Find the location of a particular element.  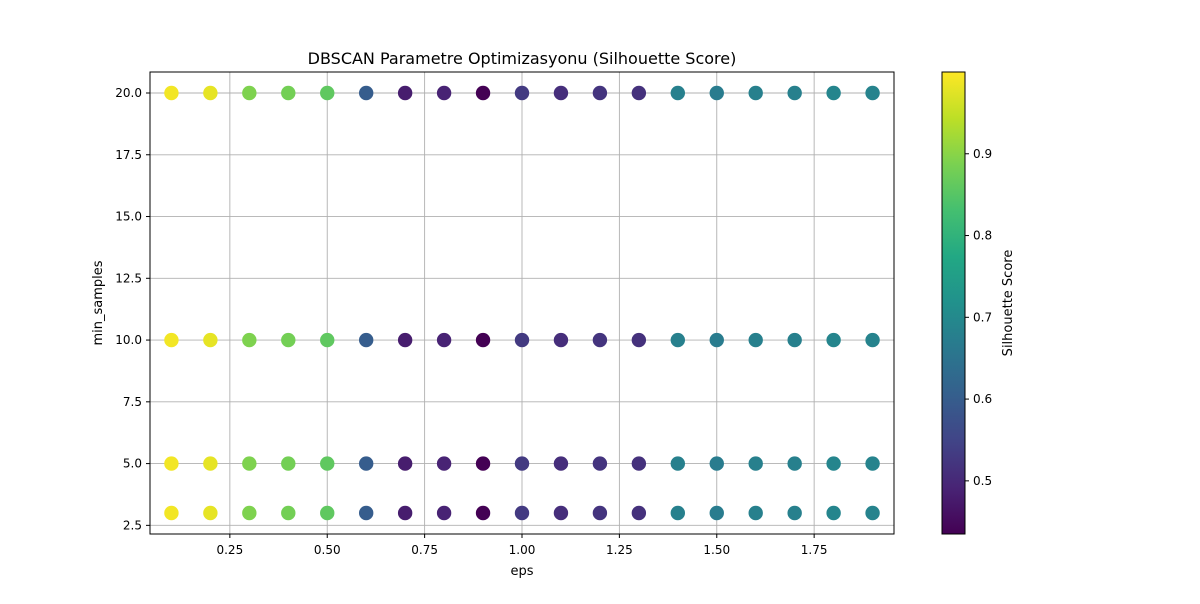

x-axis-label: eps is located at coordinates (521, 571).